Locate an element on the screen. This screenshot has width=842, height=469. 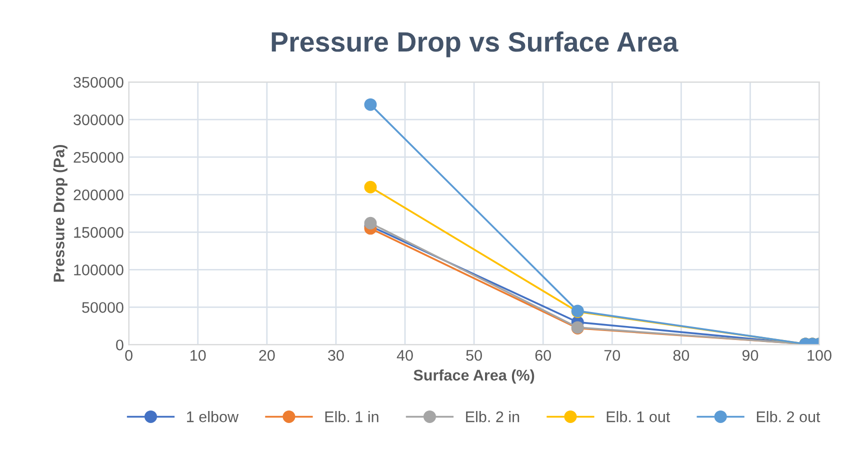
legend-label: Elb. 2 out is located at coordinates (788, 416).